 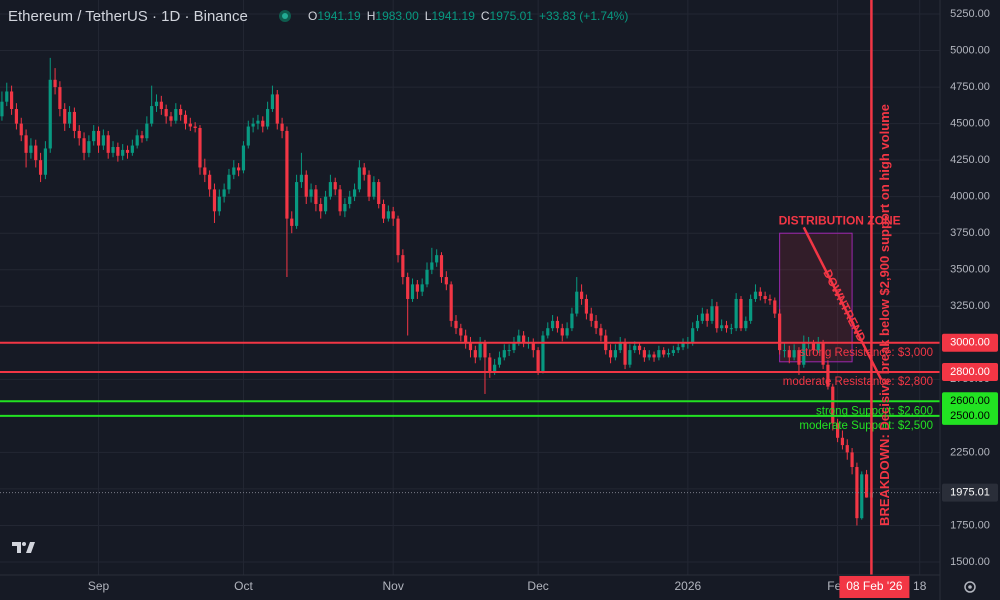 I want to click on status-dot, so click(x=285, y=16).